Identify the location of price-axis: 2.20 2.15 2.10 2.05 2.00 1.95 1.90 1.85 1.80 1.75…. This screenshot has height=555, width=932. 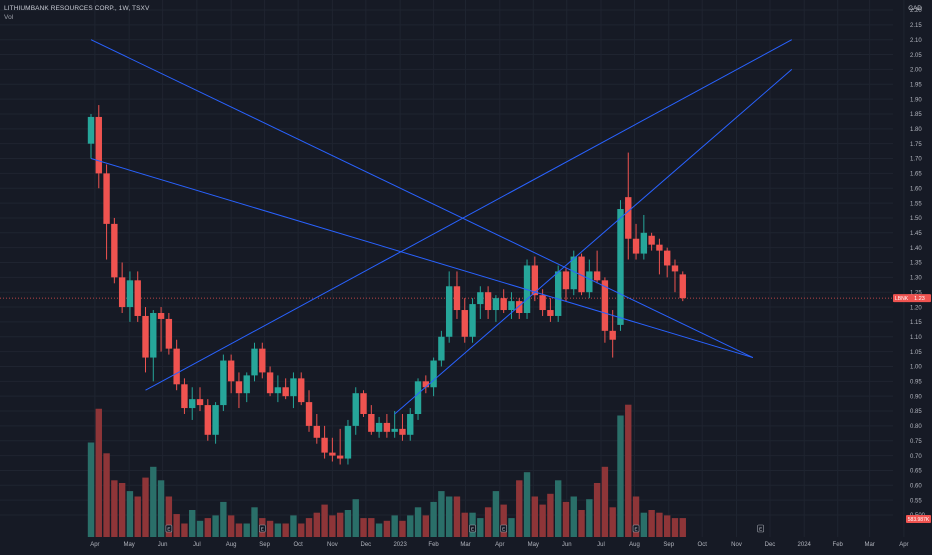
(918, 263).